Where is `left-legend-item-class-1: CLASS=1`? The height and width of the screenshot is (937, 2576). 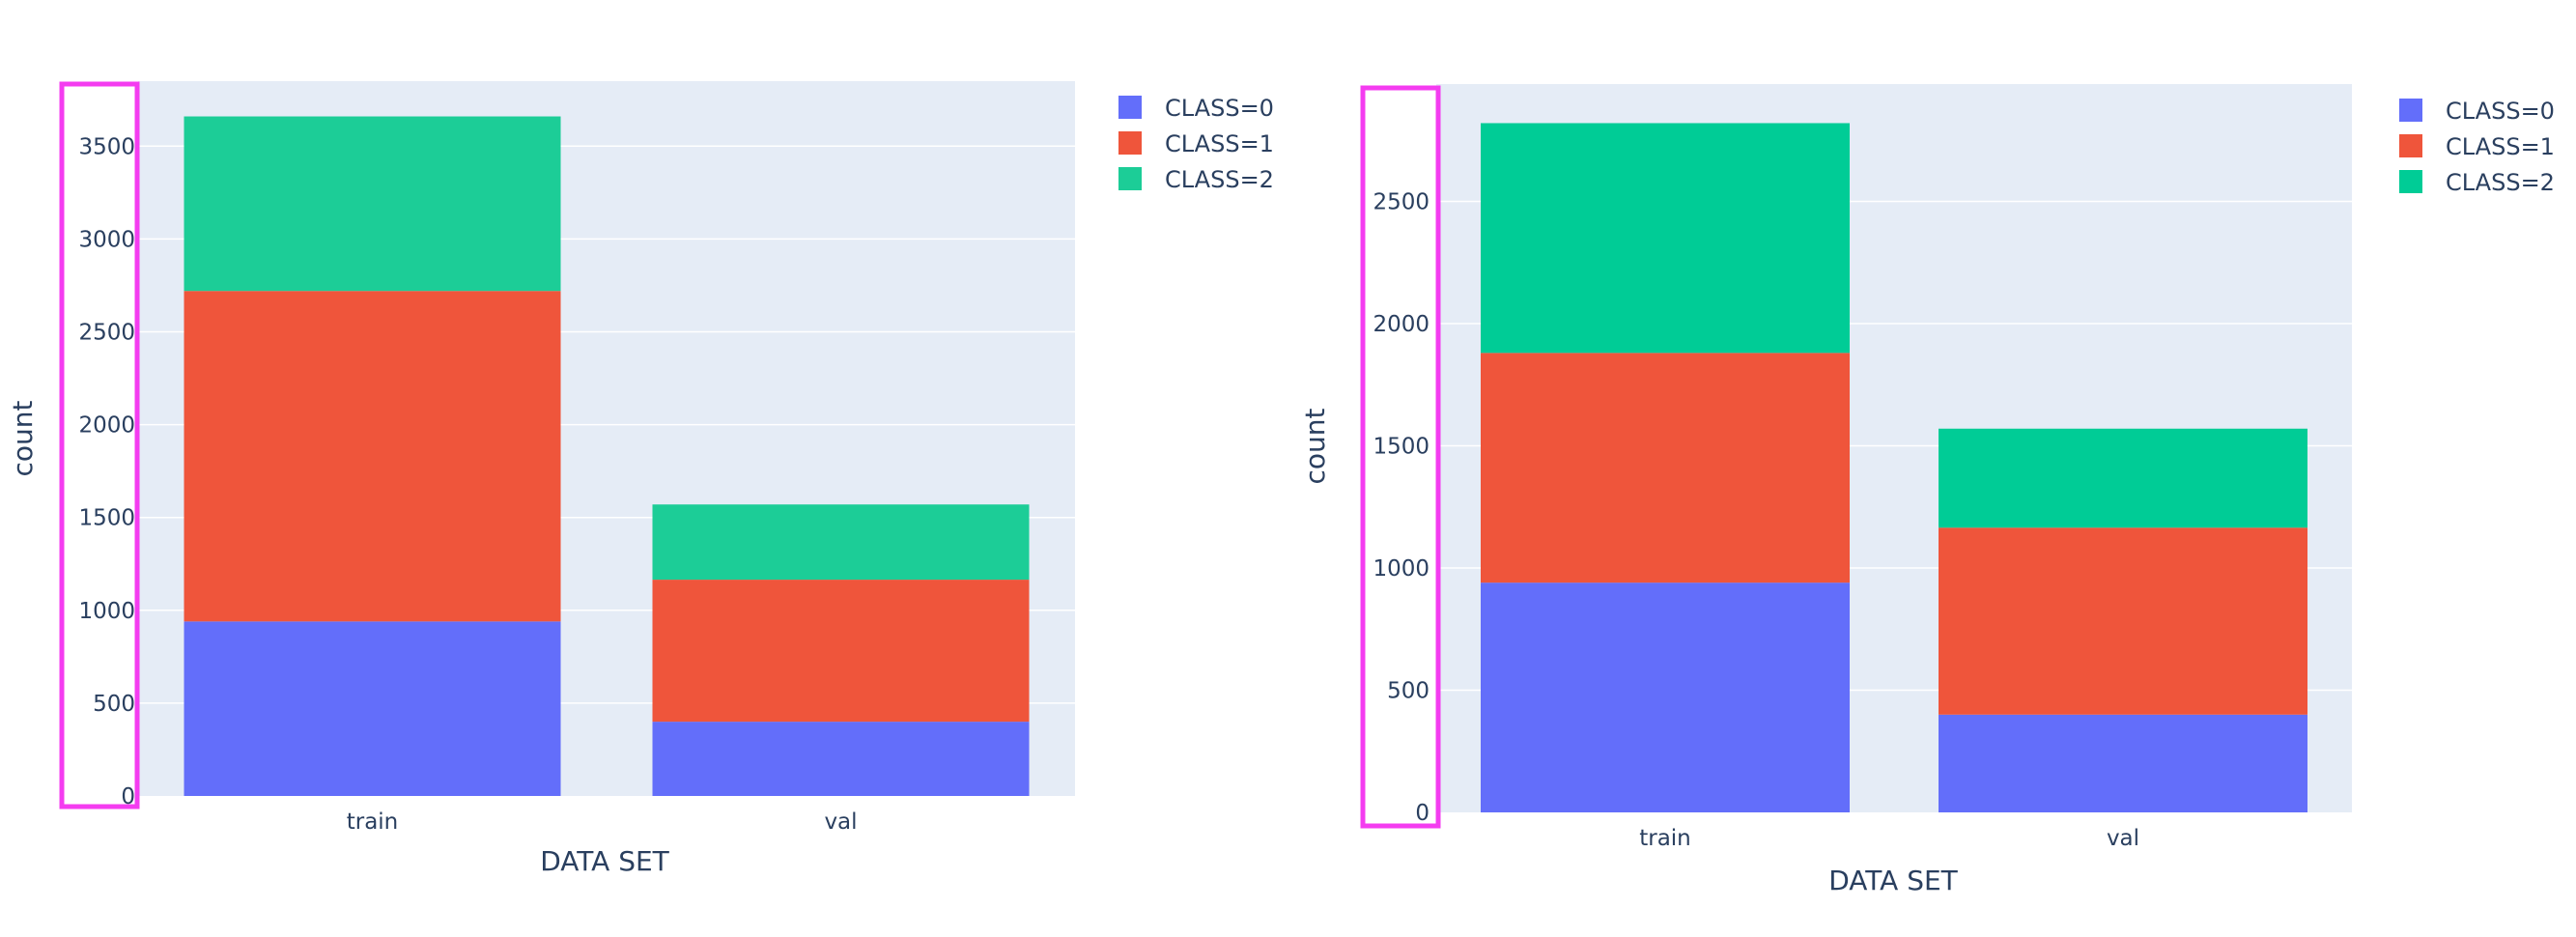 left-legend-item-class-1: CLASS=1 is located at coordinates (1196, 143).